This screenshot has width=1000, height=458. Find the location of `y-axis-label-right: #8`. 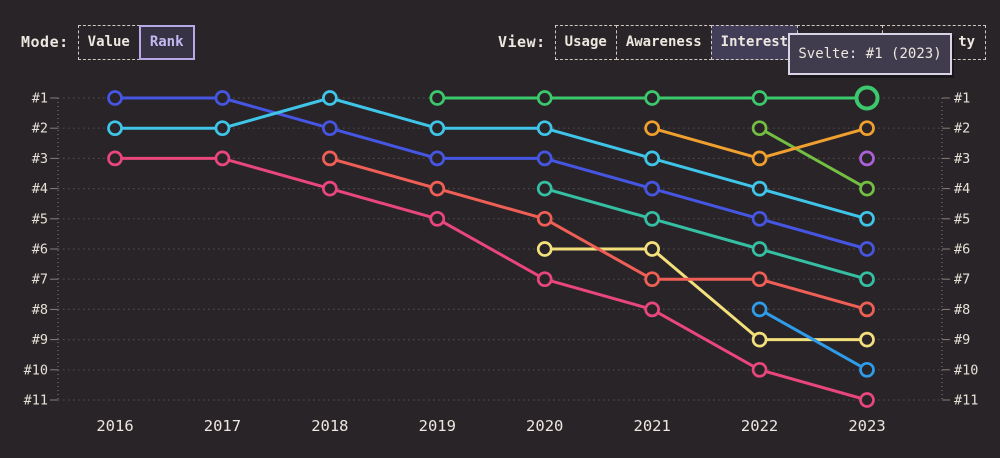

y-axis-label-right: #8 is located at coordinates (962, 310).